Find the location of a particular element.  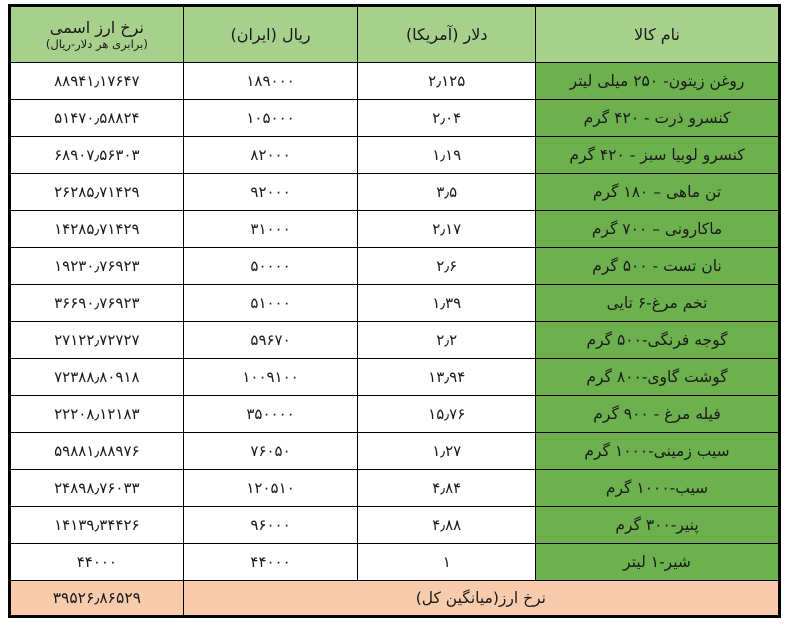

table-row: تن ماهی – ۱۸۰ گرم ۳٫۵ ۹۲۰۰۰ ۲۶۲۸۵٫۷۱۴۲۹ is located at coordinates (394, 192).